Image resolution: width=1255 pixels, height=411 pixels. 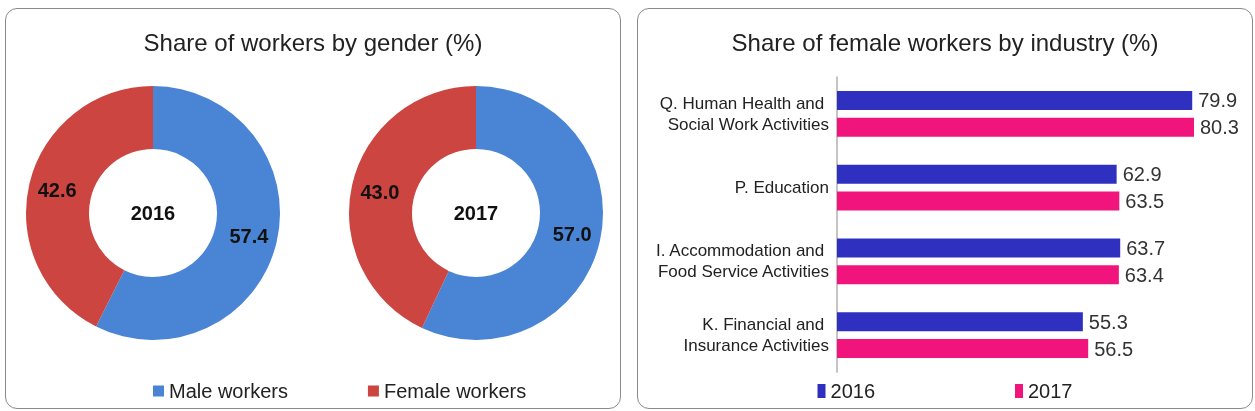 I want to click on data-label: 63.7, so click(x=1146, y=247).